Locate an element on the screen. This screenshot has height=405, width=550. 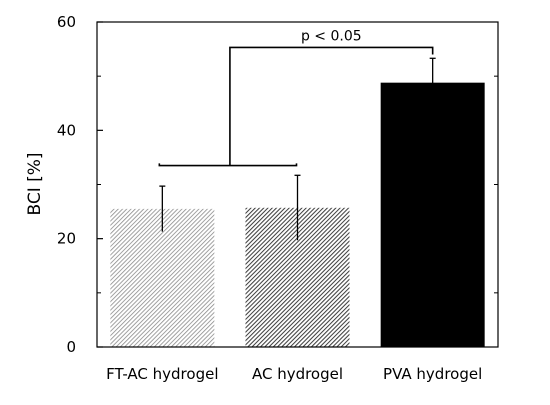
group-bracket is located at coordinates (228, 165).